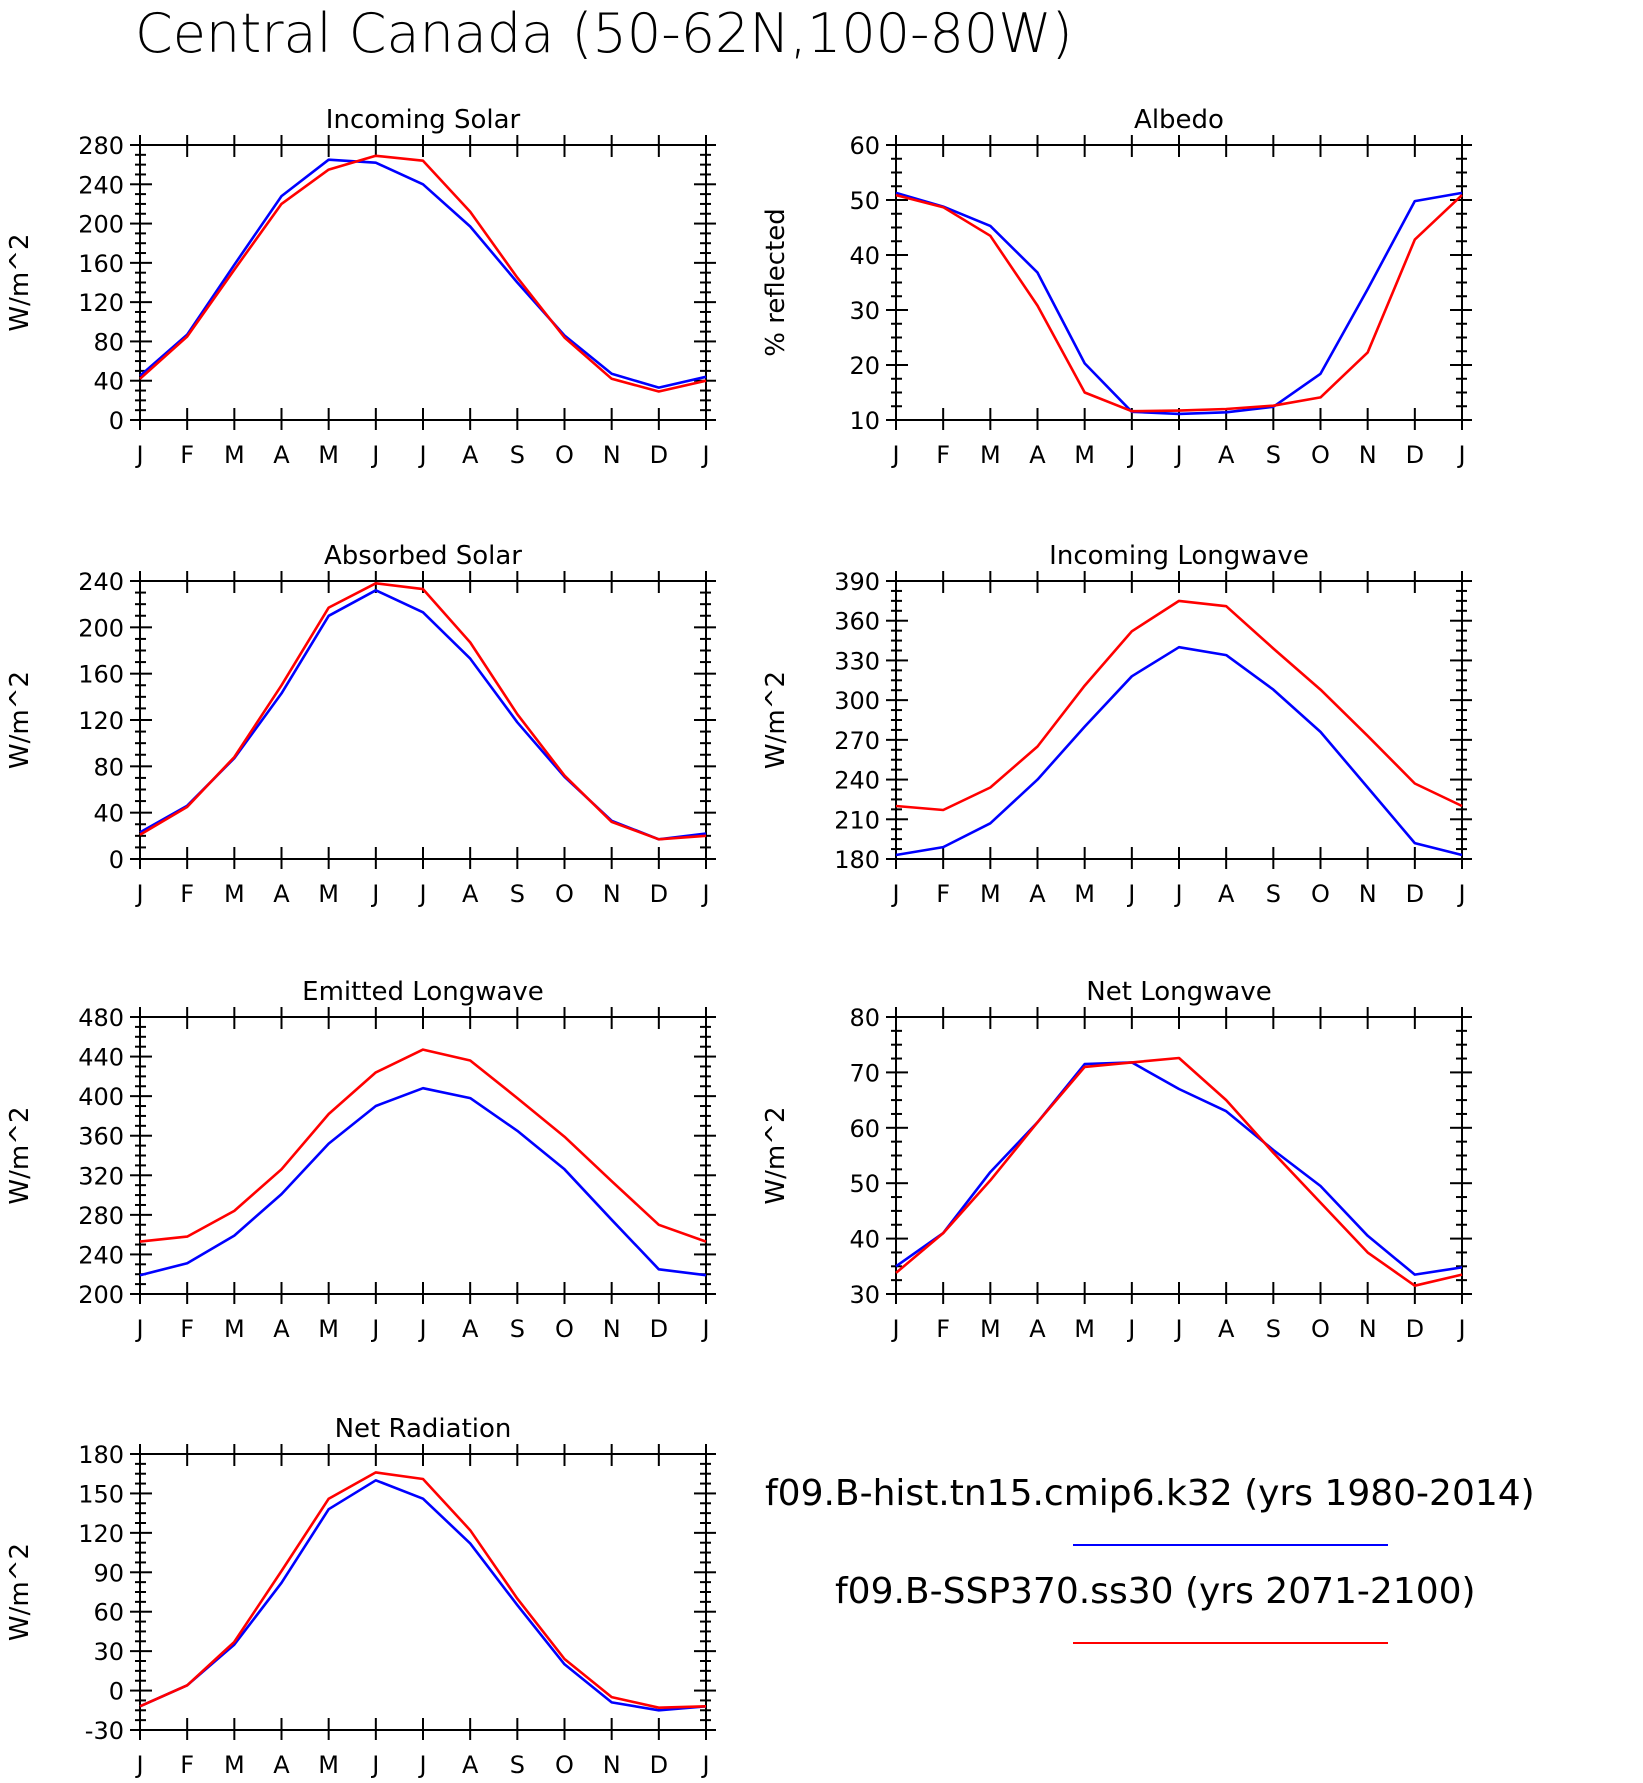 The image size is (1643, 1783). Describe the element at coordinates (101, 1058) in the screenshot. I see `y-tick-label: 440` at that location.